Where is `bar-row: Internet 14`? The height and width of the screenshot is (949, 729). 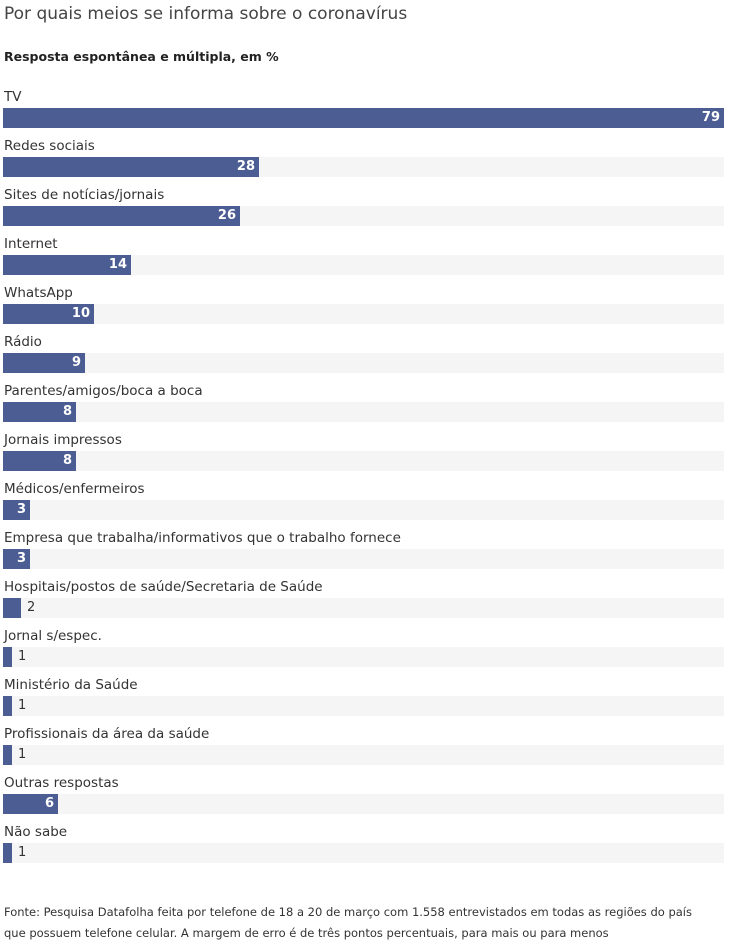 bar-row: Internet 14 is located at coordinates (363, 257).